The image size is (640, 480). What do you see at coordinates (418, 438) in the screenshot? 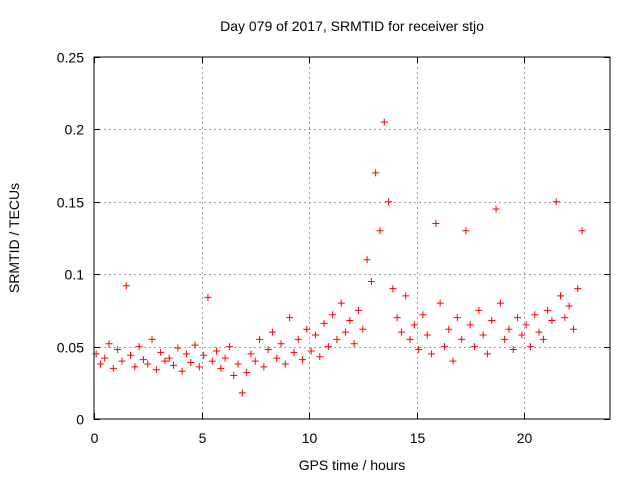
I see `x-tick-label: 15` at bounding box center [418, 438].